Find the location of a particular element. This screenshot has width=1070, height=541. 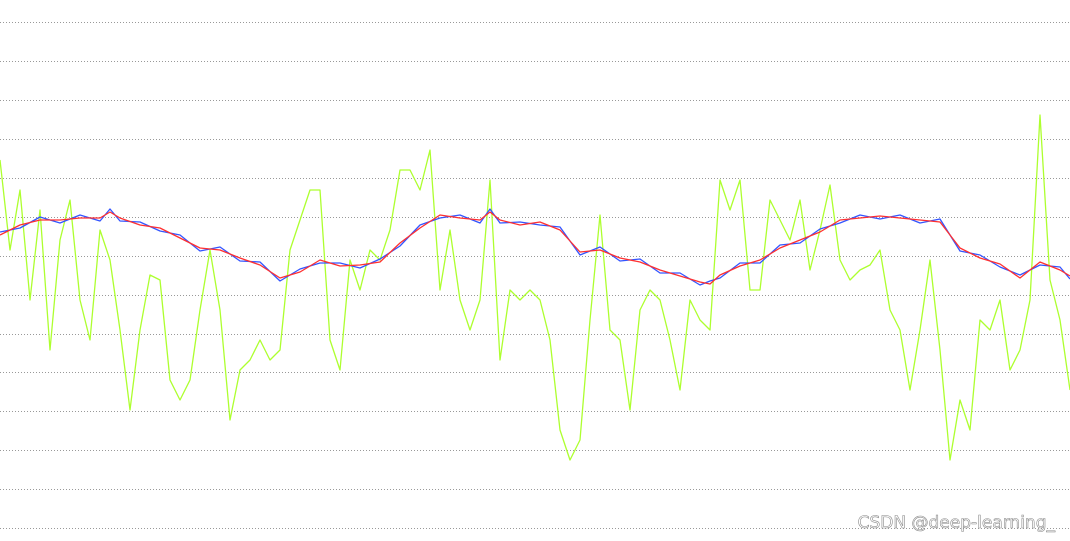

watermark: CSDN @deep-learning_ is located at coordinates (957, 523).